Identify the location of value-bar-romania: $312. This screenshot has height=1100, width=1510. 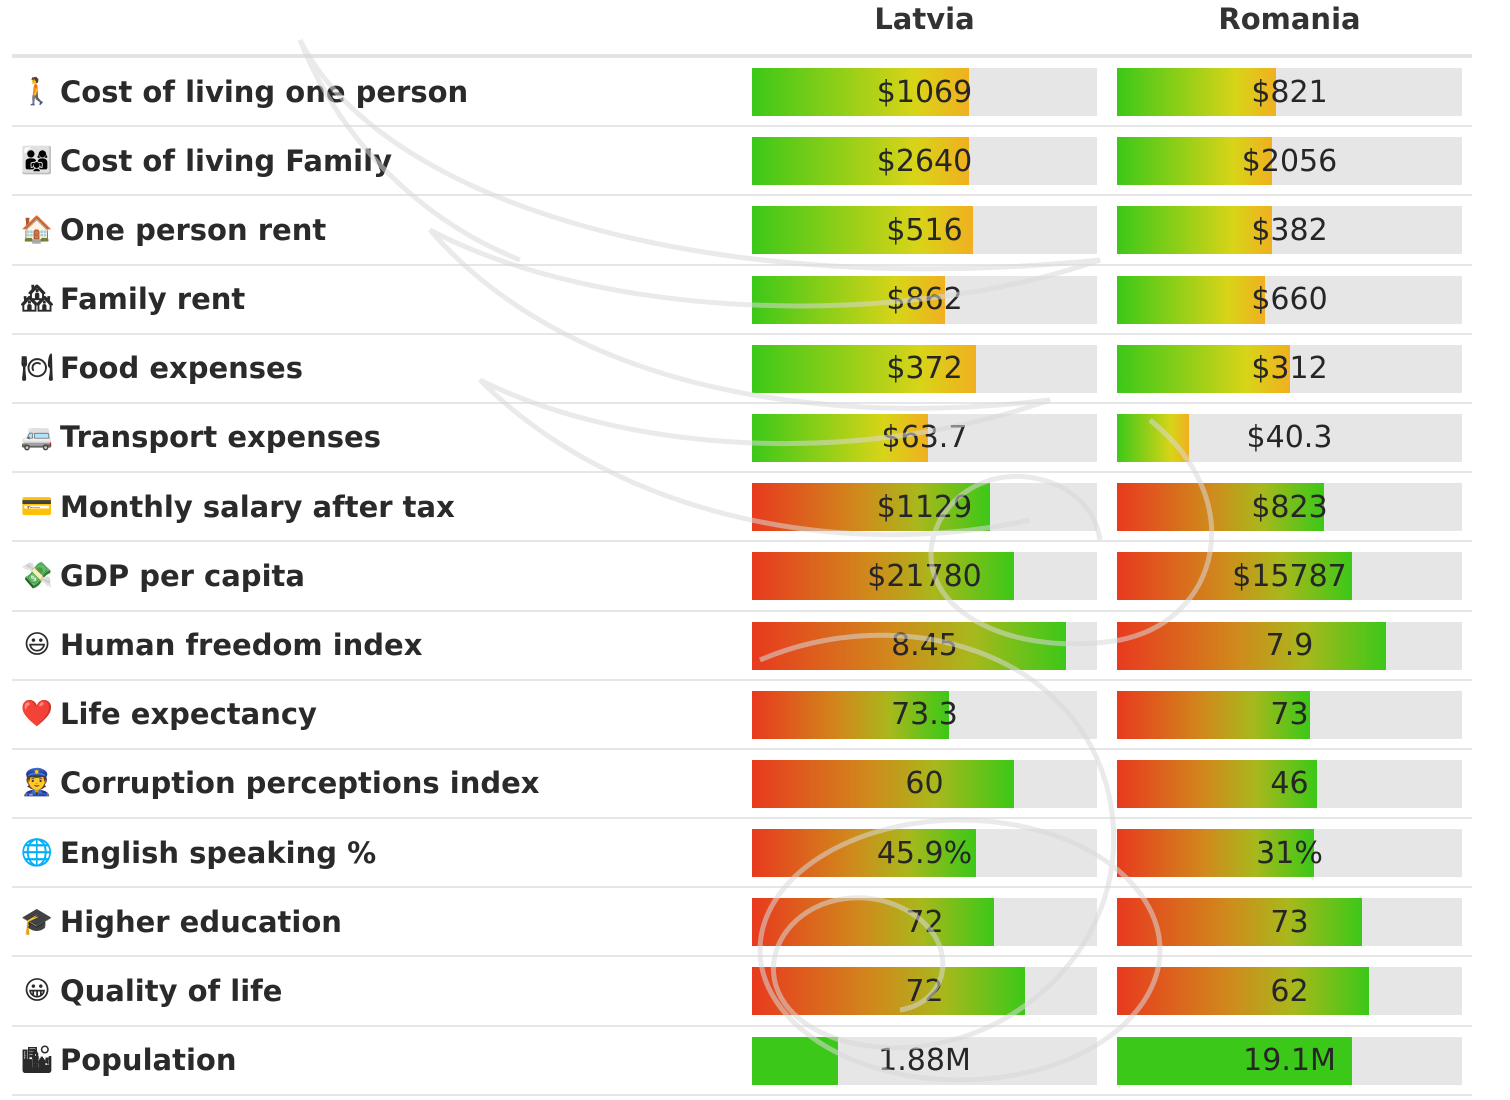
(1289, 368).